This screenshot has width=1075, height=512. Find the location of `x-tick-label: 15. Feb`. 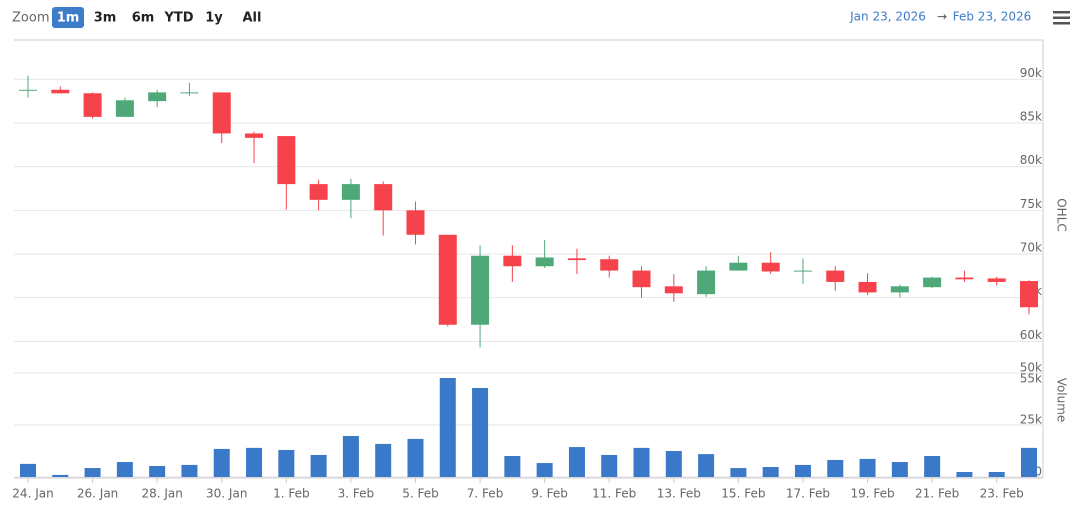

x-tick-label: 15. Feb is located at coordinates (743, 494).